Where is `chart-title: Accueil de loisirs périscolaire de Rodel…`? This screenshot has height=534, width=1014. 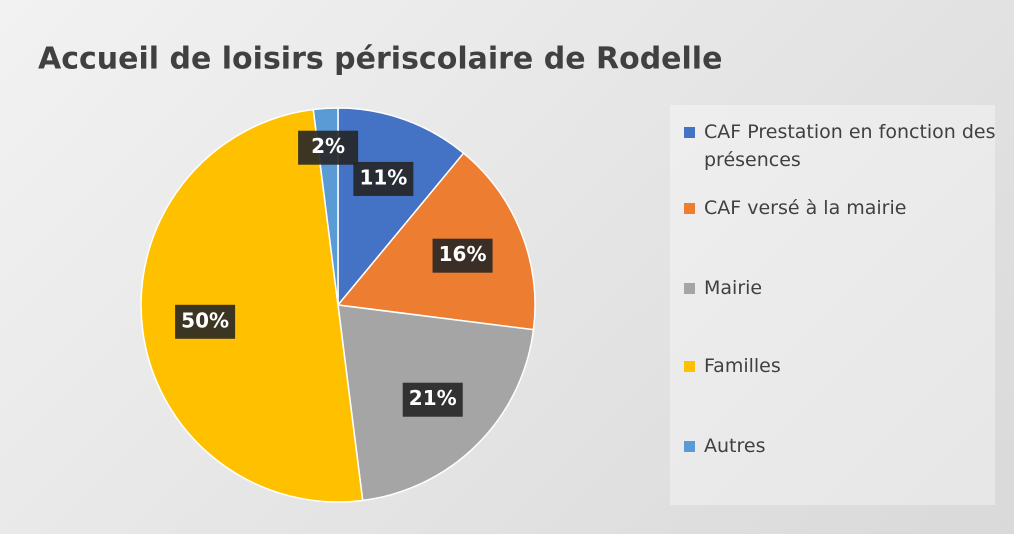
chart-title: Accueil de loisirs périscolaire de Rodel… is located at coordinates (380, 59).